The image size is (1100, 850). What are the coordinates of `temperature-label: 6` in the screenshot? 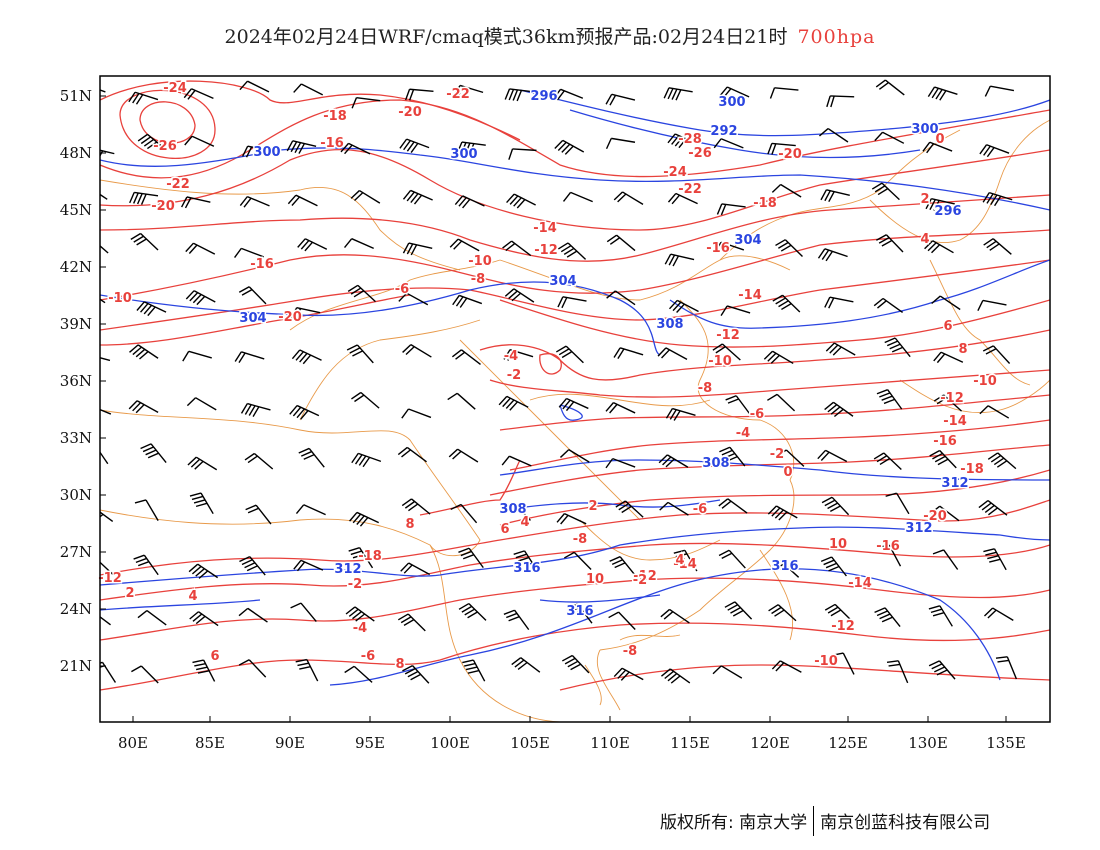 It's located at (214, 656).